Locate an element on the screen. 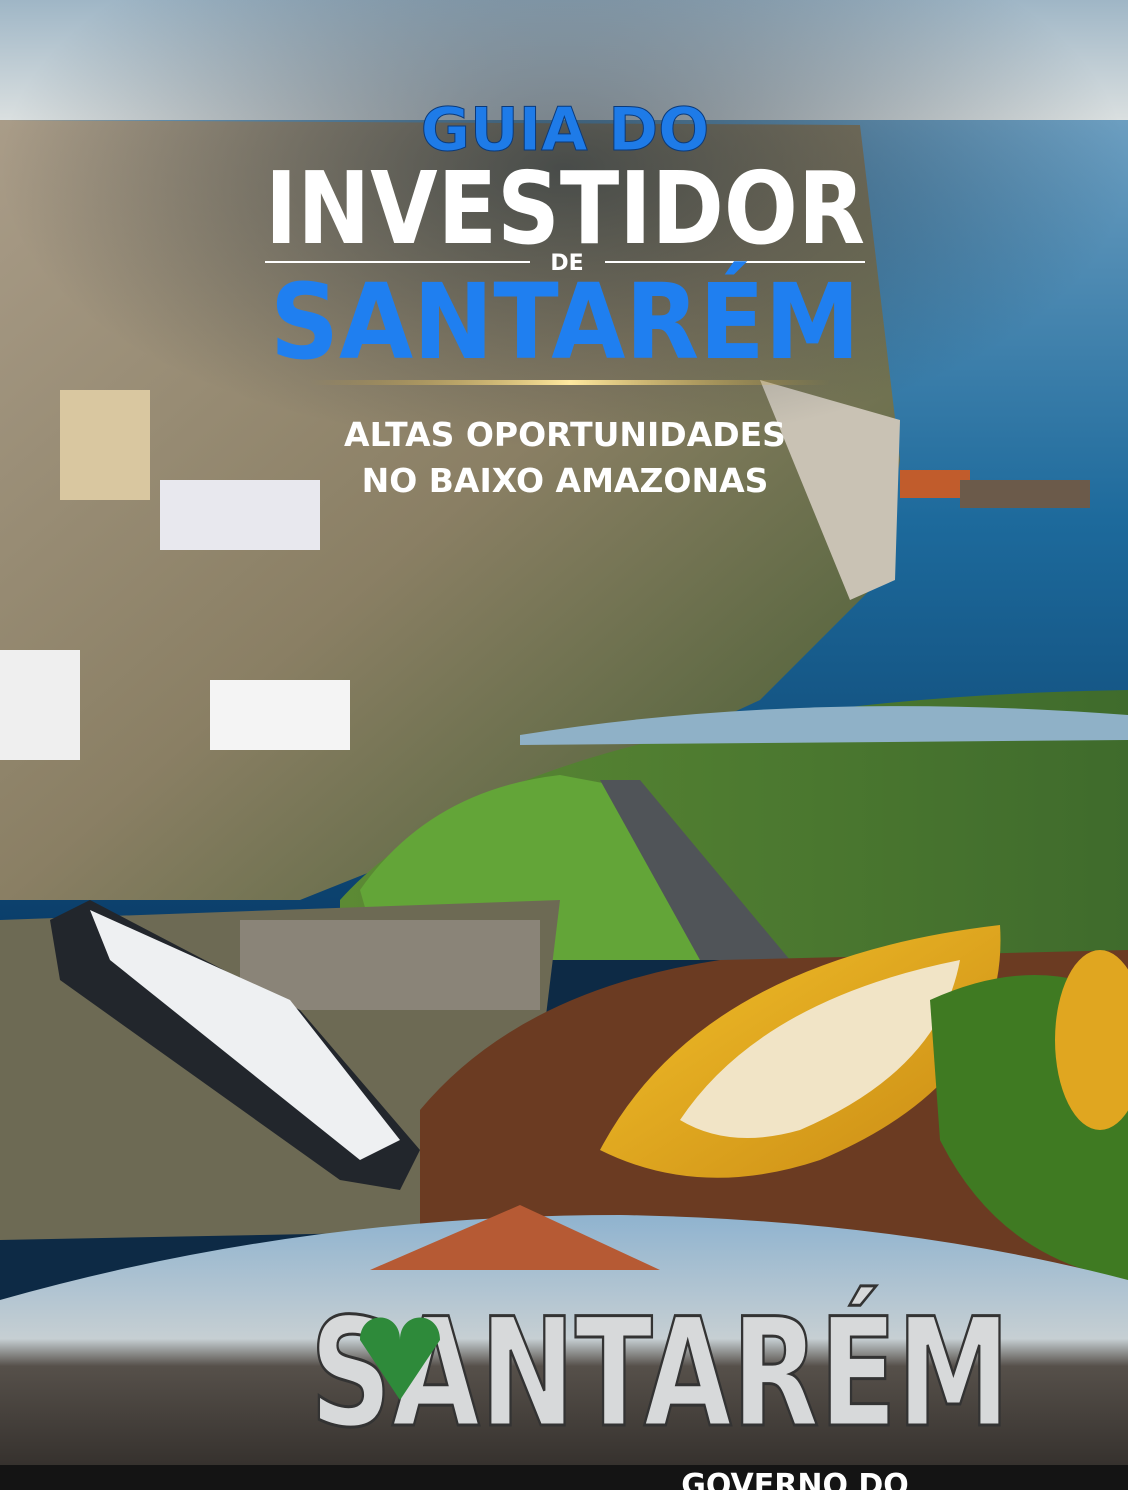 The height and width of the screenshot is (1490, 1128). road is located at coordinates (695, 870).